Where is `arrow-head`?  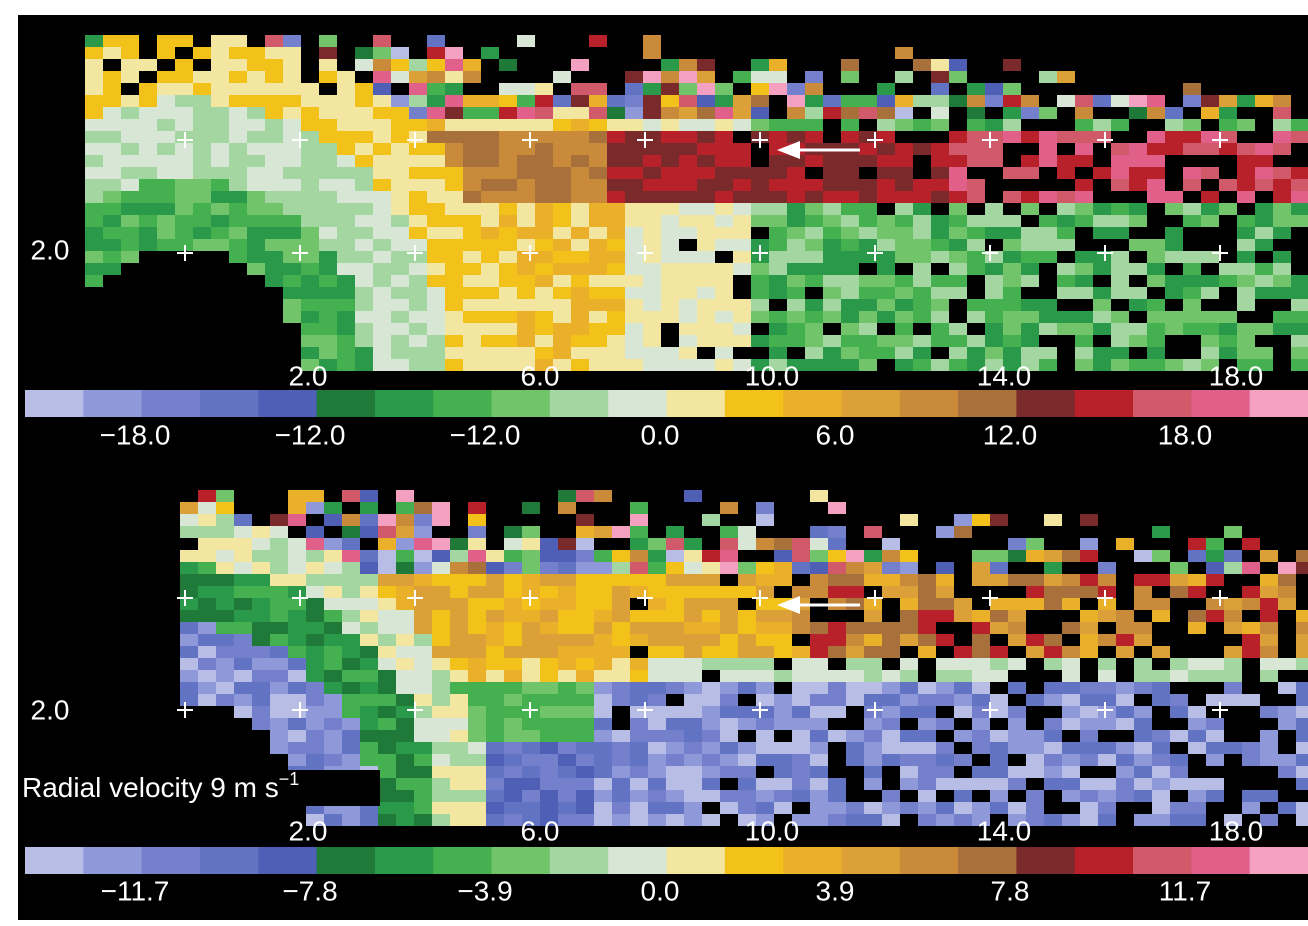 arrow-head is located at coordinates (788, 605).